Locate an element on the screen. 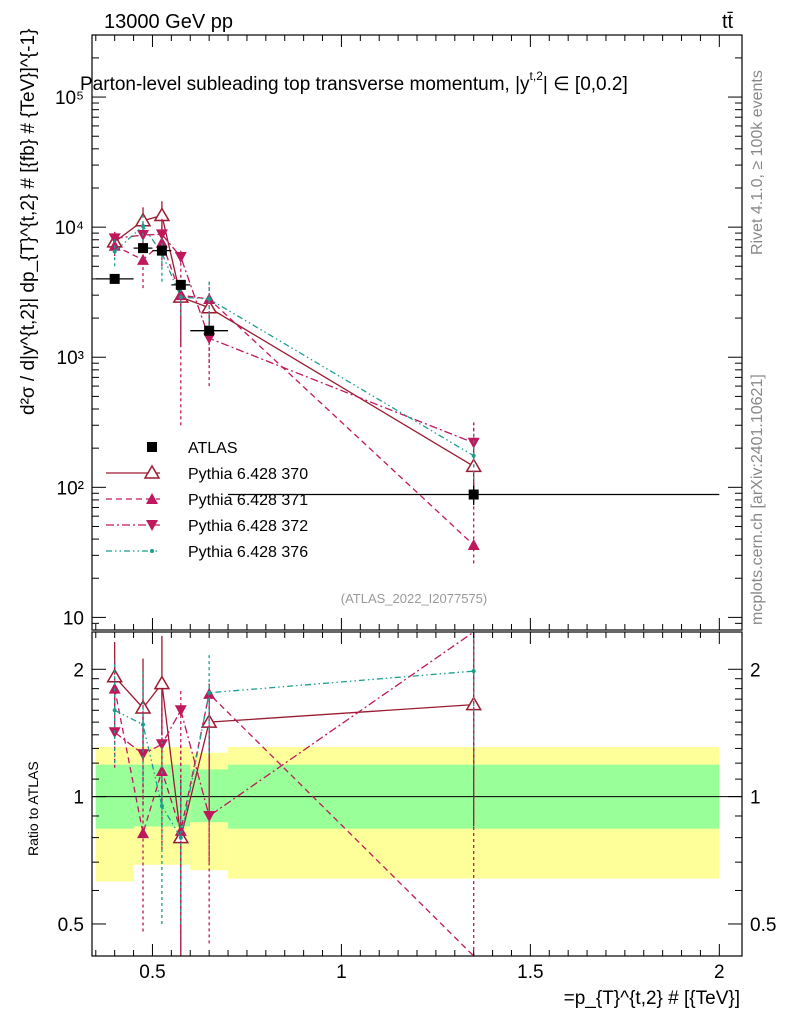 The height and width of the screenshot is (1024, 786). y-tick-label-right: 0.5 is located at coordinates (763, 925).